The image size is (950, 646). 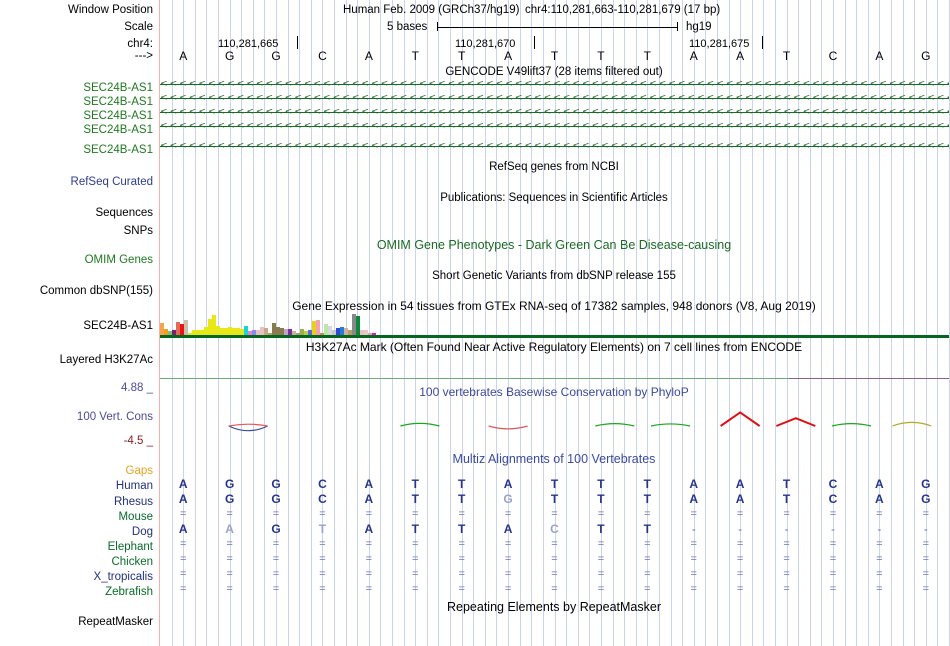 I want to click on label-common-dbsnp: Common dbSNP(155), so click(x=96, y=291).